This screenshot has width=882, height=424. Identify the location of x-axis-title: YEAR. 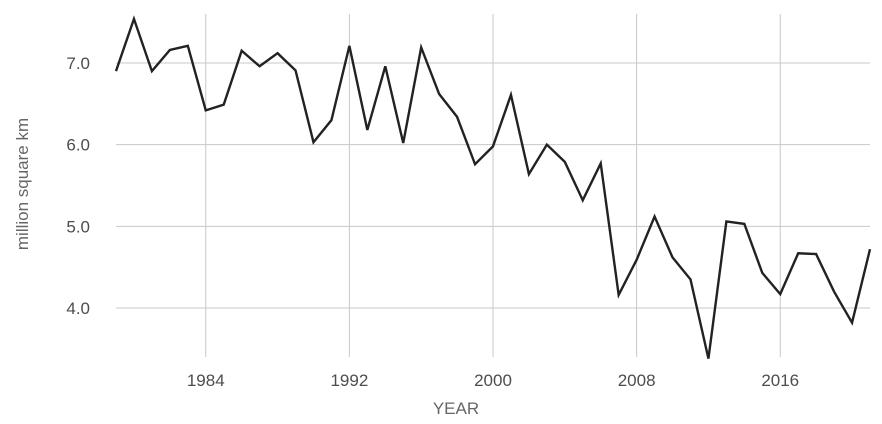
(456, 408).